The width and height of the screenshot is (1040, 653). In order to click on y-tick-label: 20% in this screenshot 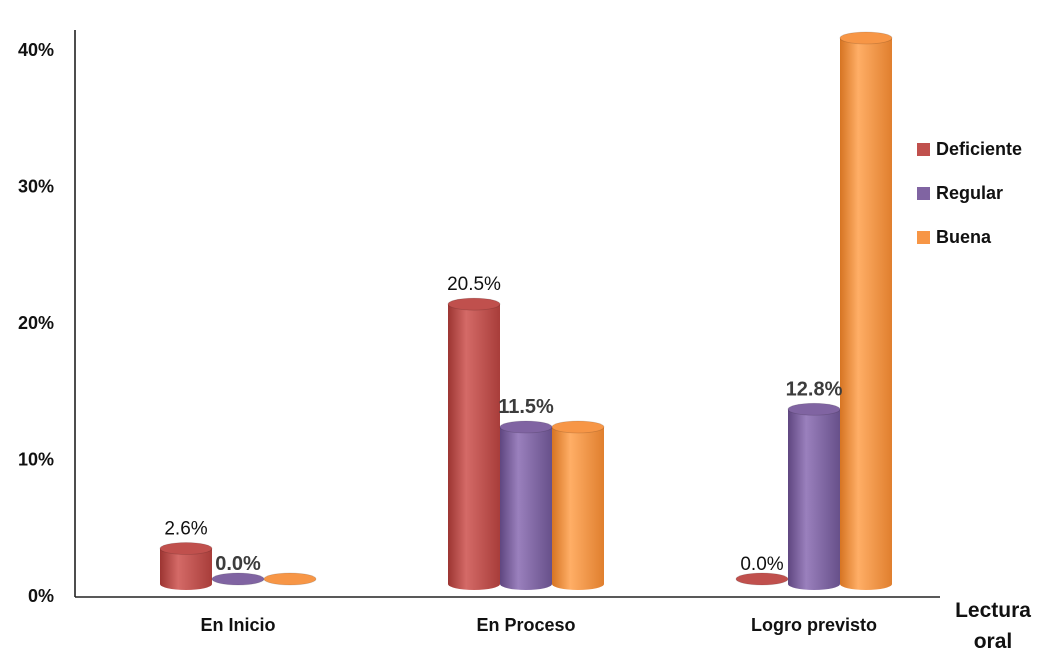, I will do `click(36, 323)`.